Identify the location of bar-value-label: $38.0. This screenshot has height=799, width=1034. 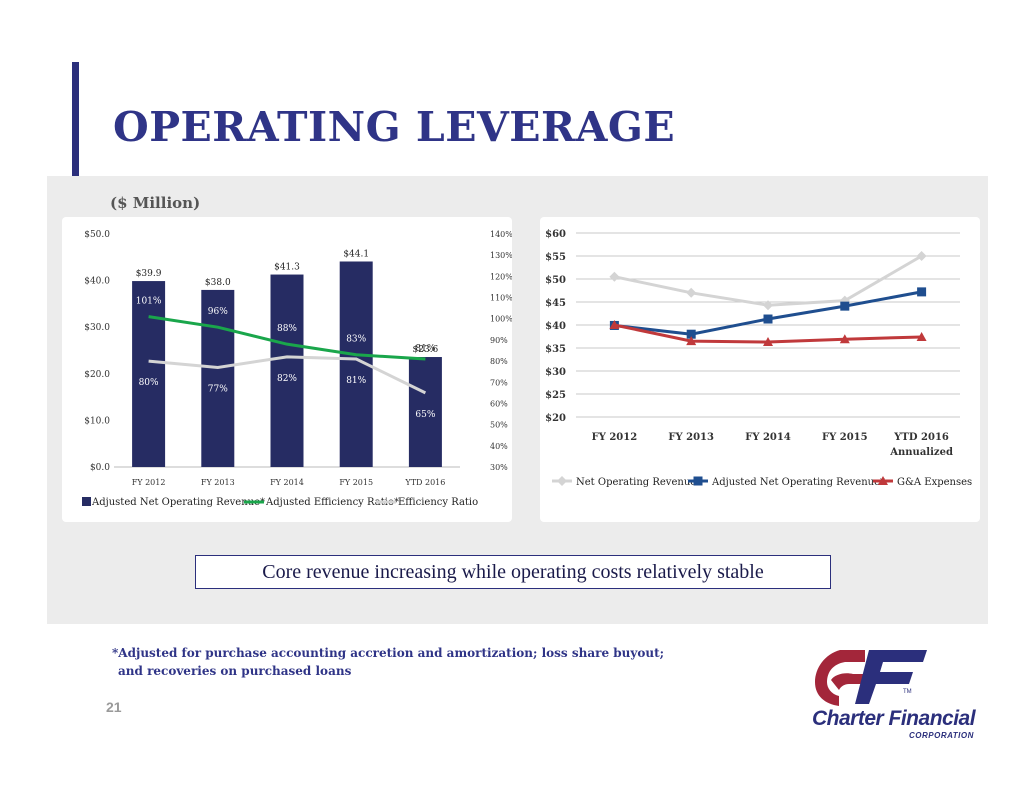
(218, 283).